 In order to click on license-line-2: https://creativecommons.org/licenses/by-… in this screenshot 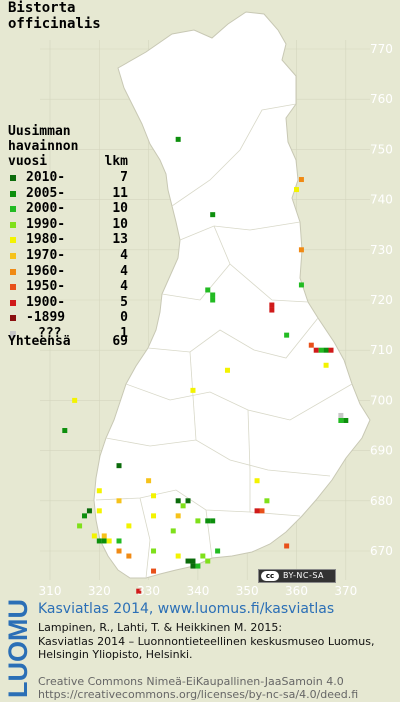, I will do `click(198, 694)`.